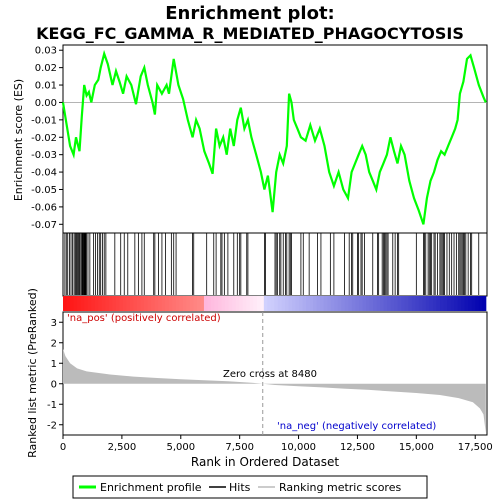  I want to click on x-tick-label: 15,000, so click(416, 447).